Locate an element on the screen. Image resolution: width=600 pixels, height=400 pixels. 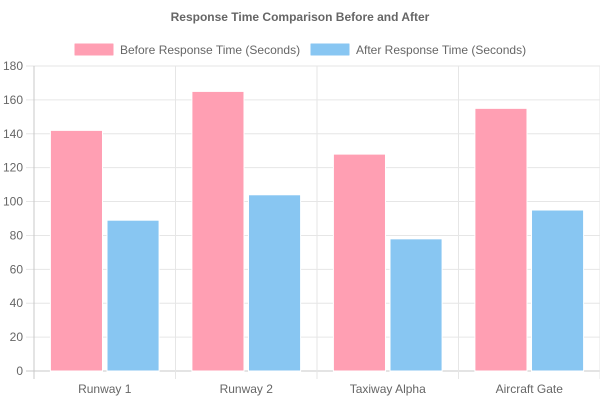
legend-item-after: After Response Time (Seconds) is located at coordinates (417, 49).